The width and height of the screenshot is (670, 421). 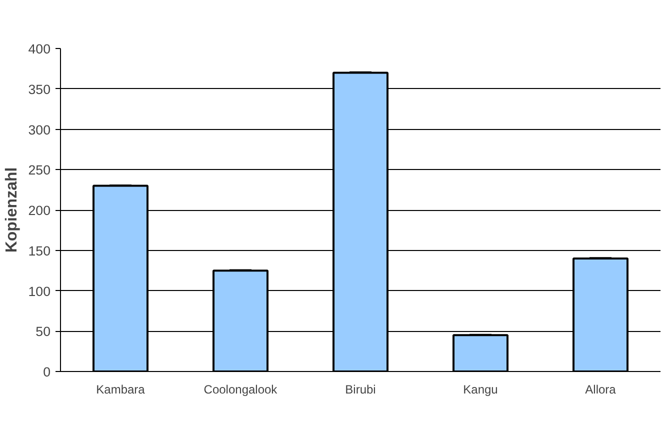 What do you see at coordinates (39, 89) in the screenshot?
I see `y-tick-label: 350` at bounding box center [39, 89].